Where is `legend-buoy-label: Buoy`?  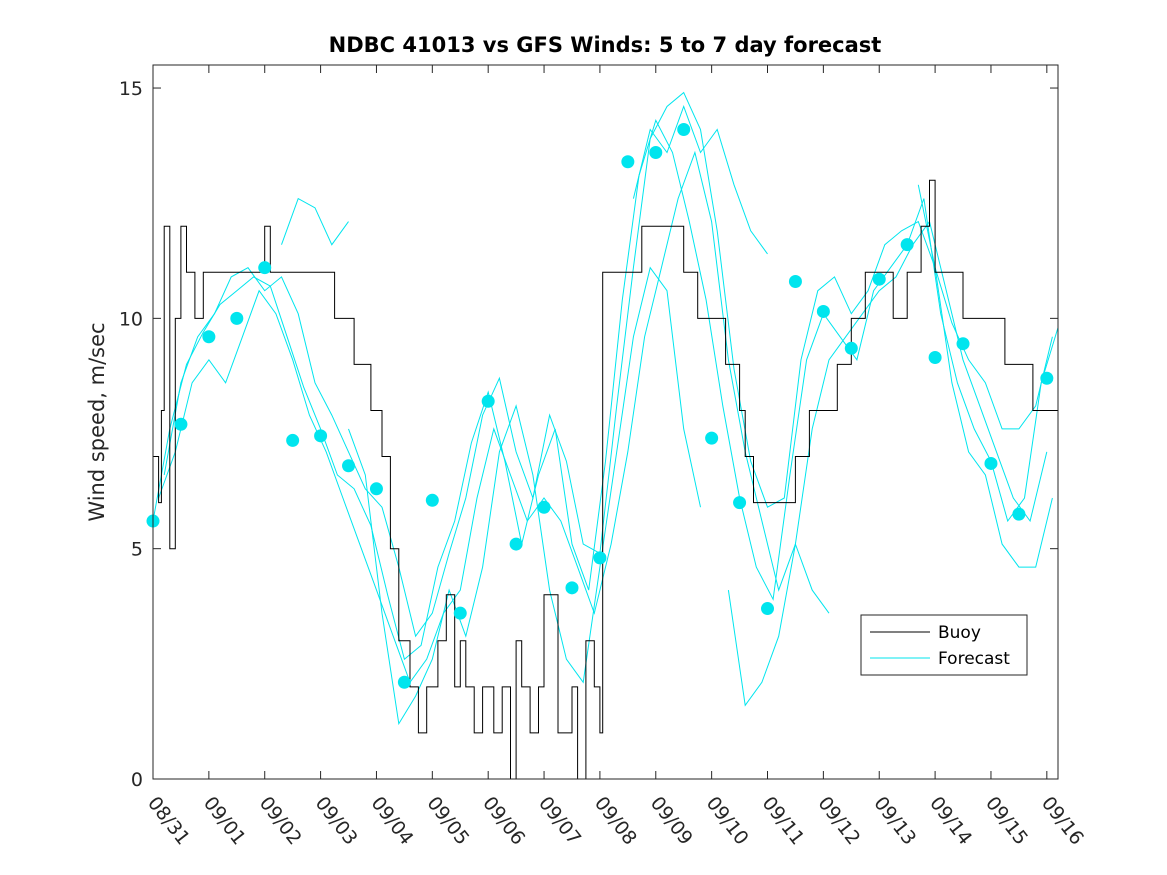 legend-buoy-label: Buoy is located at coordinates (959, 633).